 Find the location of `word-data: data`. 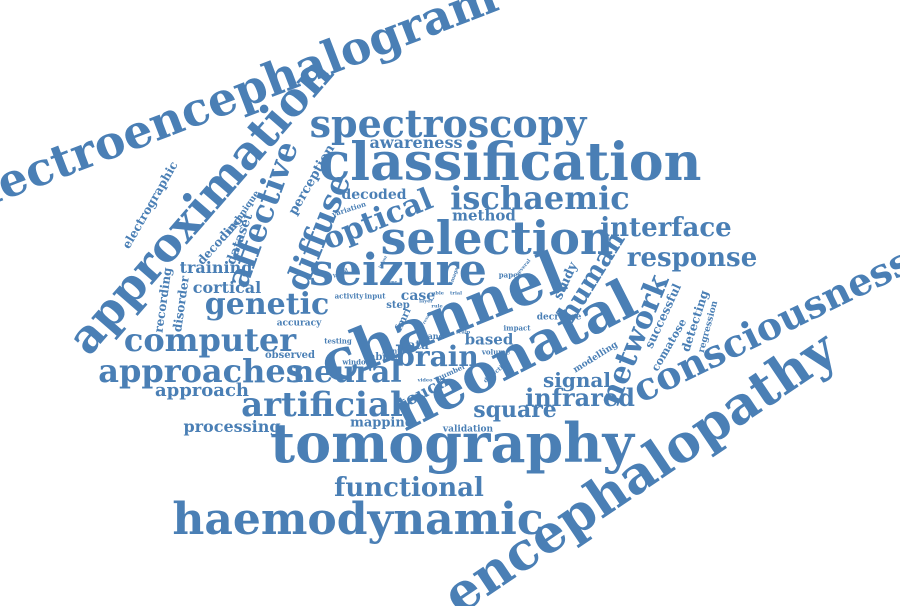

word-data: data is located at coordinates (414, 345).